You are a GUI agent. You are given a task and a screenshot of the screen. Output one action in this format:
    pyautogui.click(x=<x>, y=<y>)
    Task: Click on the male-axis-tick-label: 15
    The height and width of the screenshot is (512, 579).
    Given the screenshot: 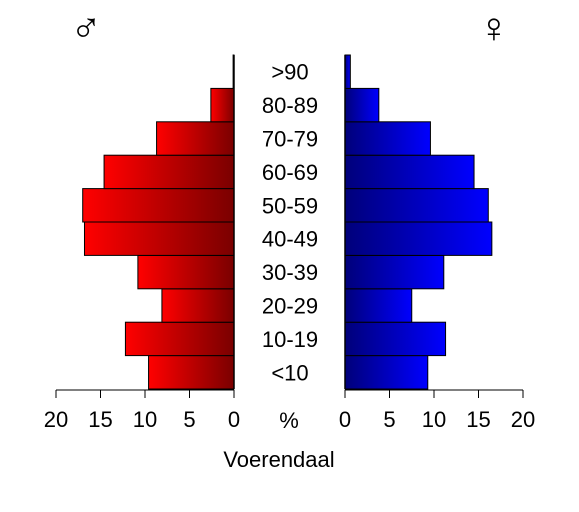 What is the action you would take?
    pyautogui.click(x=100, y=419)
    